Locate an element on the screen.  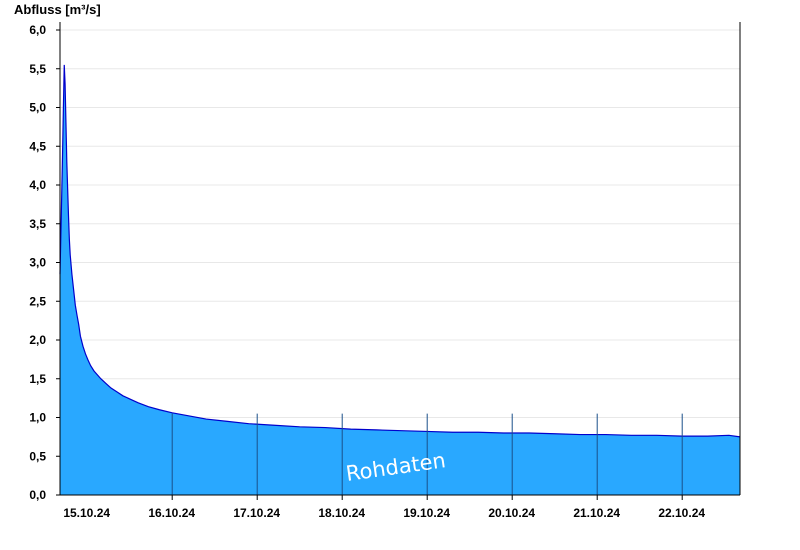
y-tick-label: 2,0 is located at coordinates (37, 340).